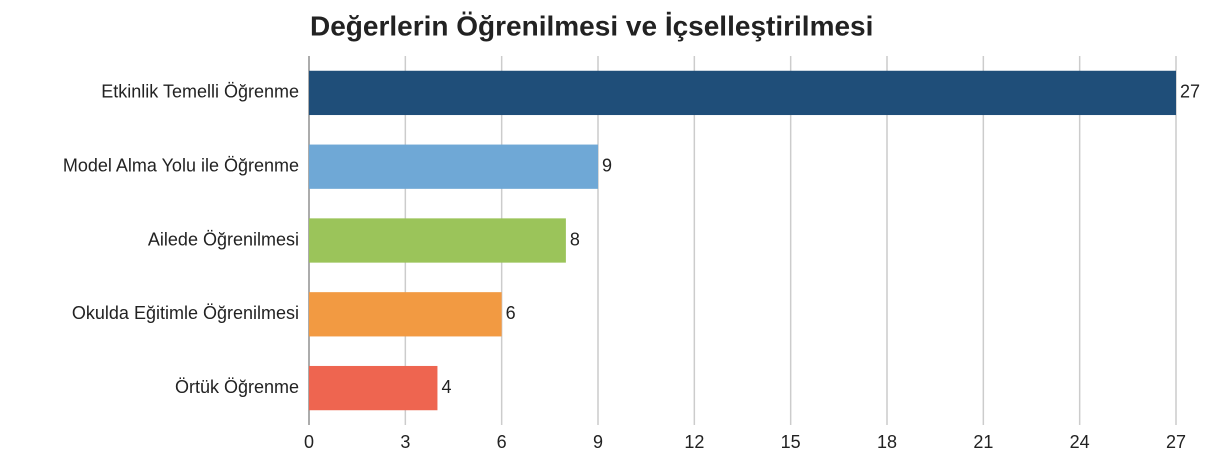 The image size is (1209, 459). What do you see at coordinates (791, 442) in the screenshot?
I see `x-tick-label: 15` at bounding box center [791, 442].